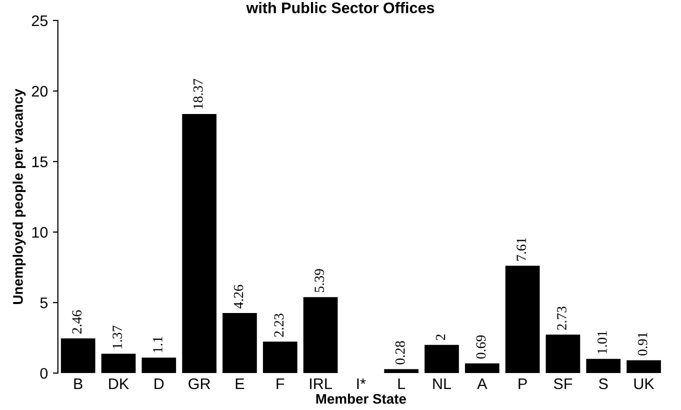 The height and width of the screenshot is (410, 681). Describe the element at coordinates (521, 249) in the screenshot. I see `data-label: 7.61` at that location.